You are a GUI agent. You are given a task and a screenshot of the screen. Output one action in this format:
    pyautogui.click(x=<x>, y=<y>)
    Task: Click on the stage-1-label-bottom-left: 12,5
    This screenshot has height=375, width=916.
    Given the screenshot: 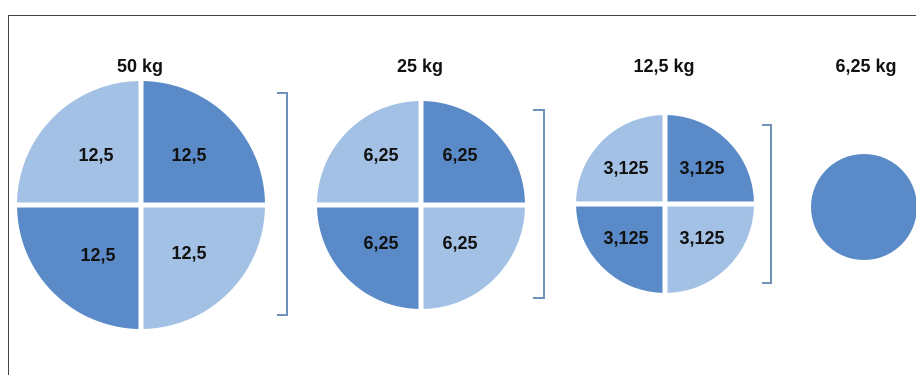 What is the action you would take?
    pyautogui.click(x=97, y=255)
    